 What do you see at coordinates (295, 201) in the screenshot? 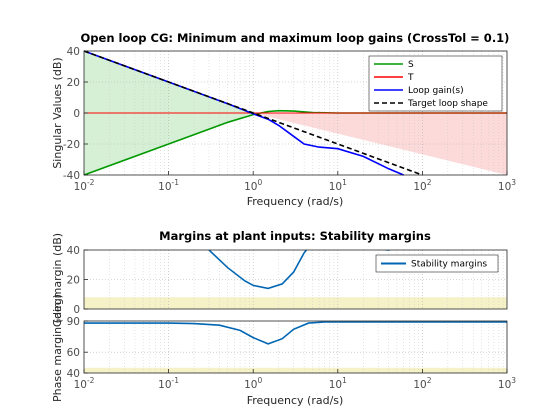
I see `chart1-xlabel: Frequency (rad/s)` at bounding box center [295, 201].